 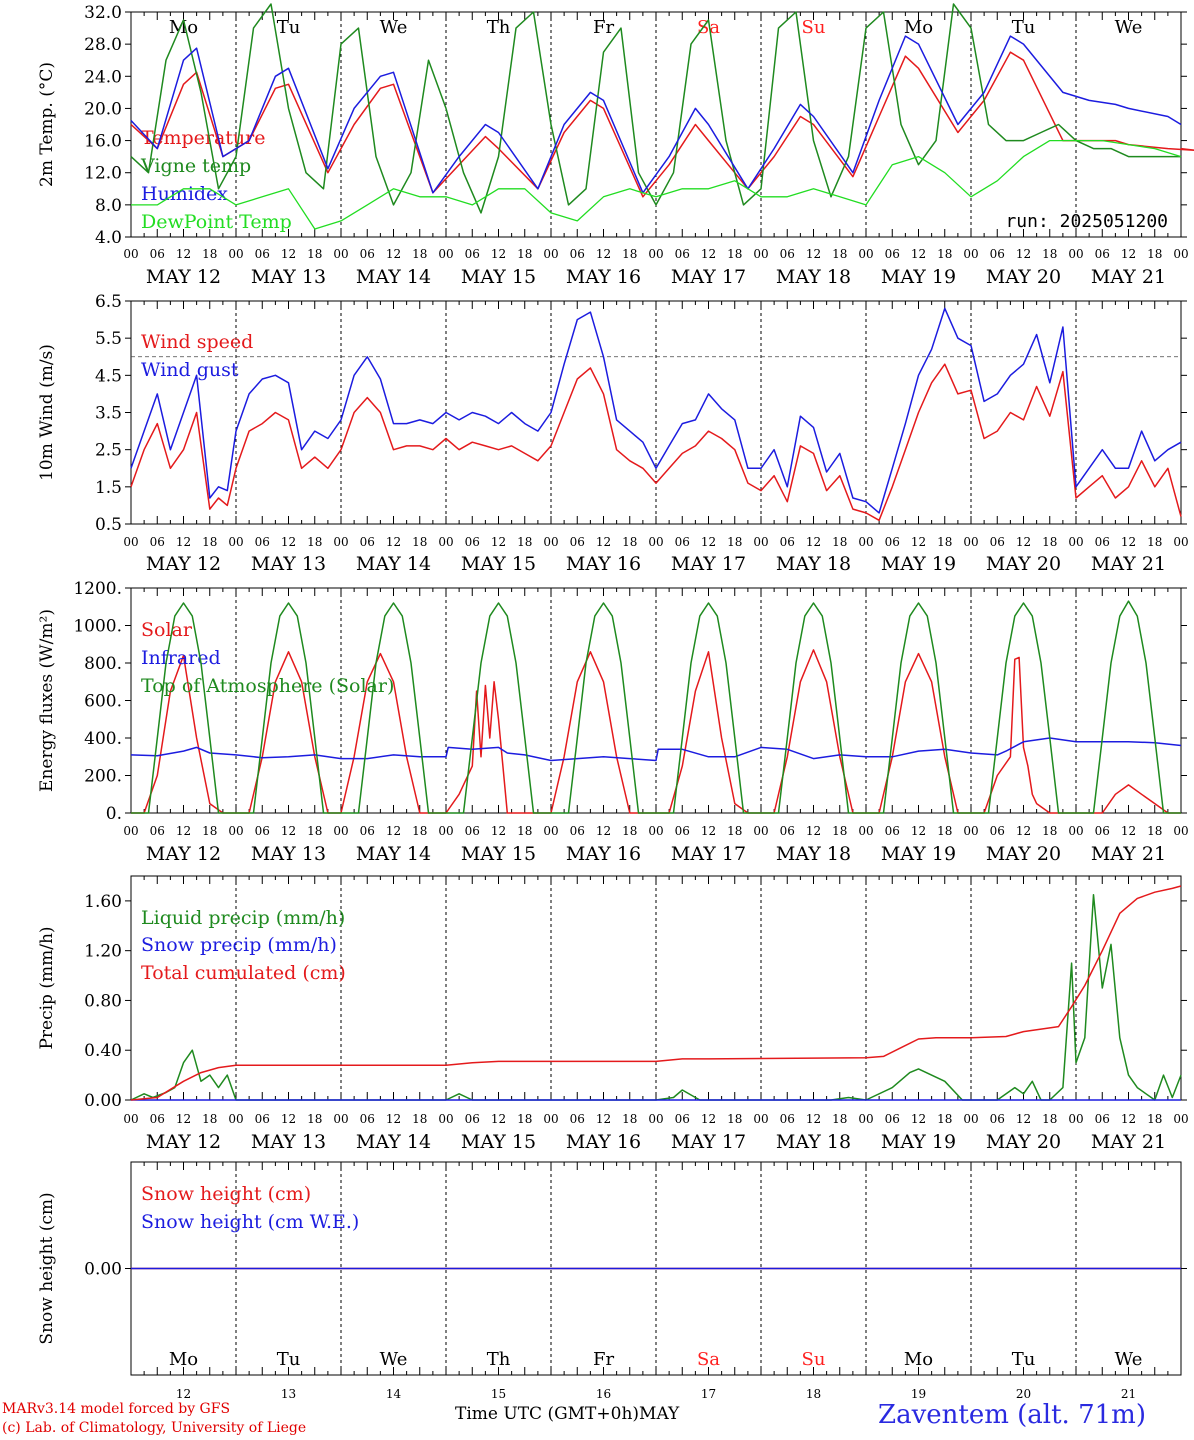 What do you see at coordinates (103, 142) in the screenshot?
I see `y-tick-label: 16.0` at bounding box center [103, 142].